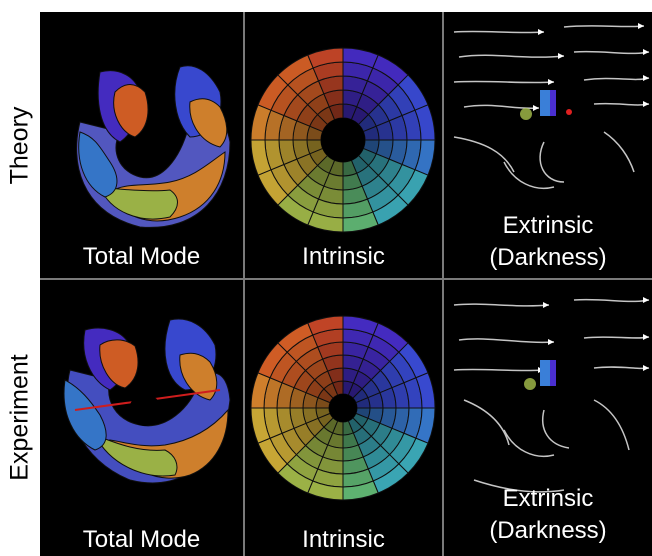 This screenshot has width=652, height=556. Describe the element at coordinates (551, 106) in the screenshot. I see `extrinsic-theory-flow` at that location.